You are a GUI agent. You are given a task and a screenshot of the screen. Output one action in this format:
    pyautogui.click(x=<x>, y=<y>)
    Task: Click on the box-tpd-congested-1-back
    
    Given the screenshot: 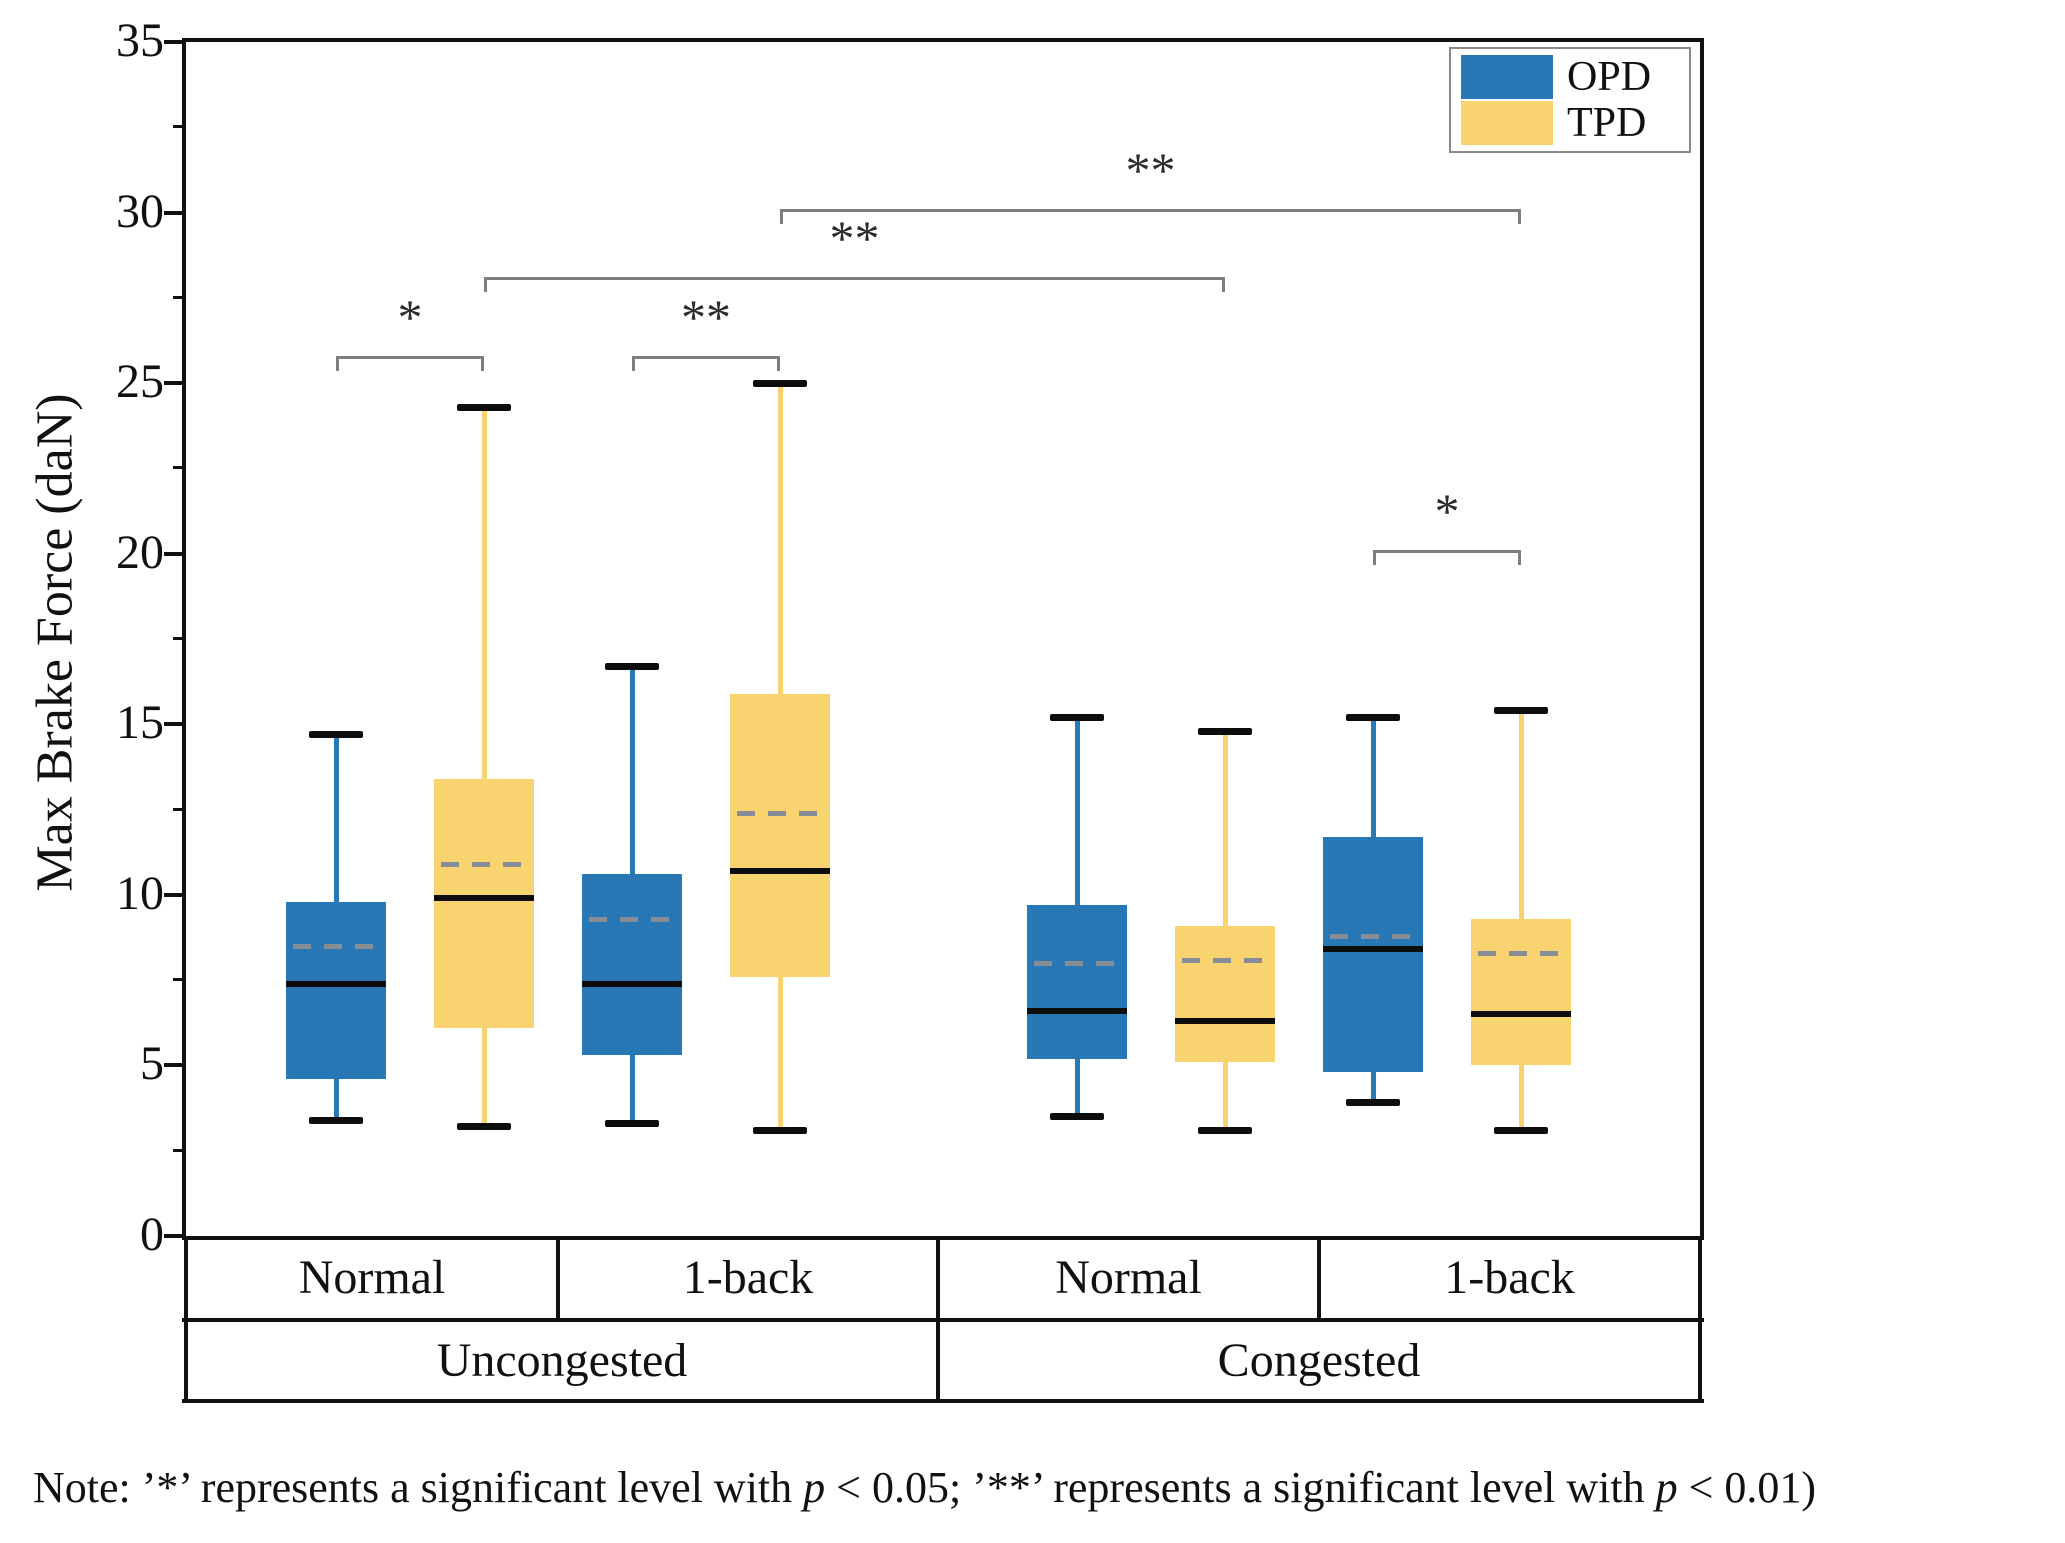 What is the action you would take?
    pyautogui.click(x=1521, y=992)
    